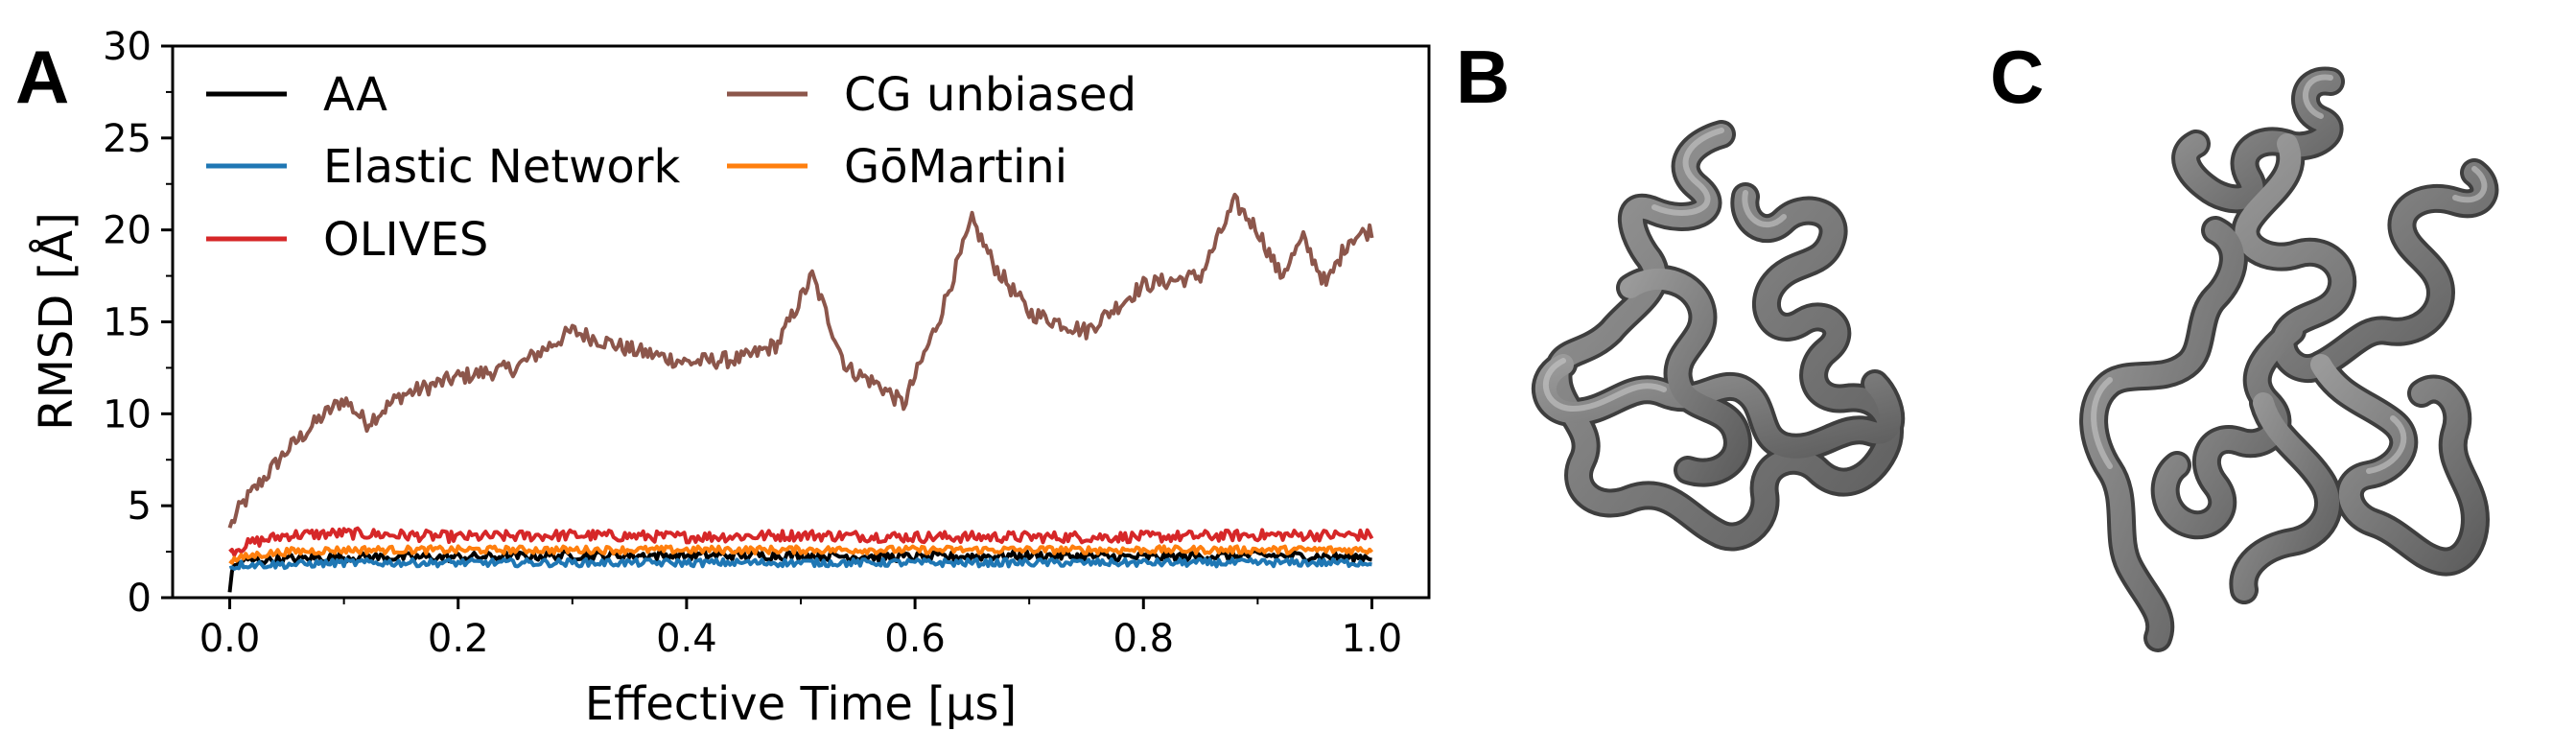 Image resolution: width=2576 pixels, height=755 pixels. Describe the element at coordinates (1483, 77) in the screenshot. I see `panel-label-b: B` at that location.